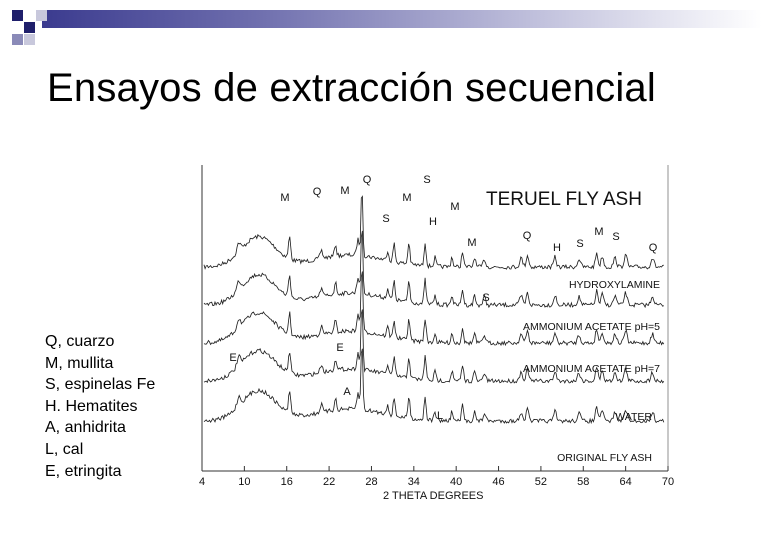 Image resolution: width=780 pixels, height=540 pixels. Describe the element at coordinates (64, 449) in the screenshot. I see `legend-item-lime: L, cal` at that location.